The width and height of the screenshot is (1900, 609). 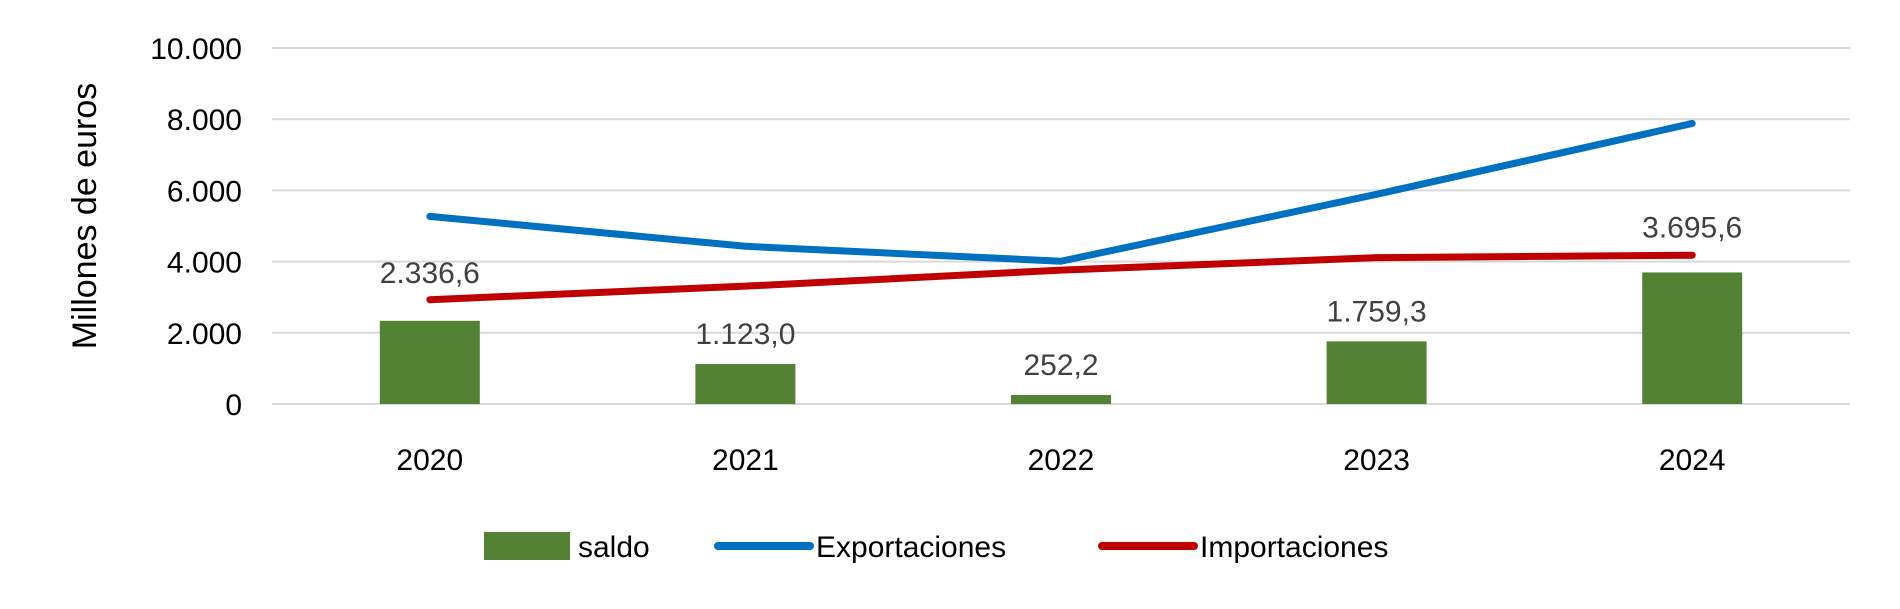 I want to click on data-label: 3.695,6, so click(x=1692, y=227).